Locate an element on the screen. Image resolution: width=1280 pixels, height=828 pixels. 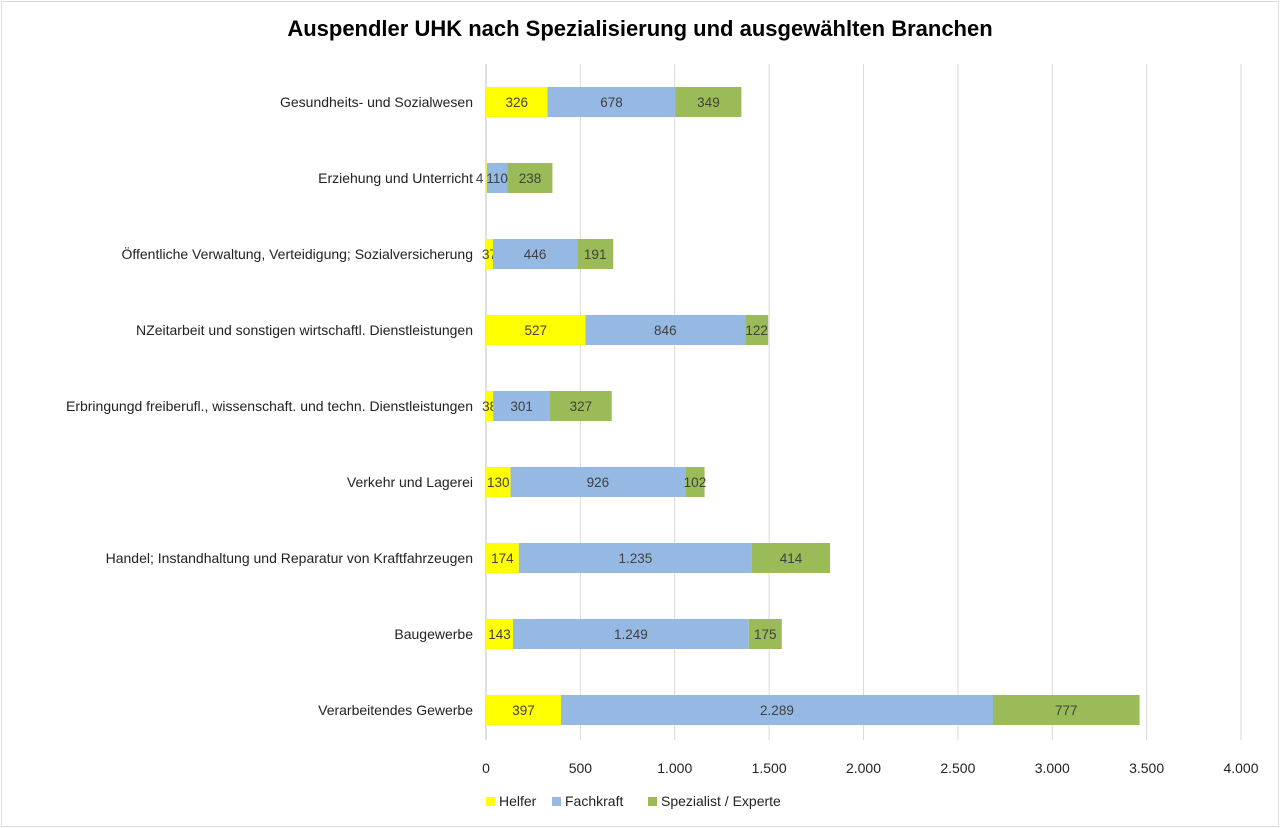
data-label: 238 is located at coordinates (530, 178).